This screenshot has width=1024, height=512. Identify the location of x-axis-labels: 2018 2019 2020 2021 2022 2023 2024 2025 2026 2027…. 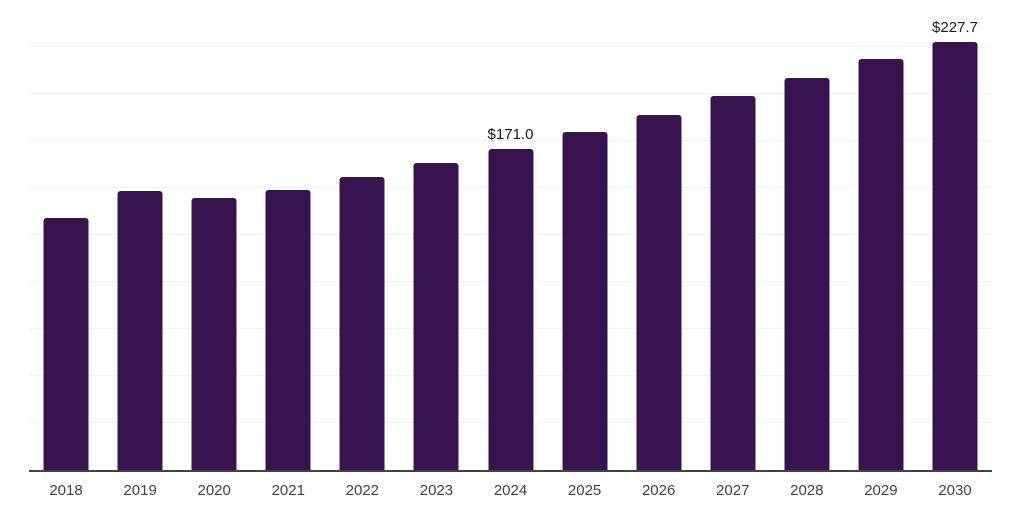
(510, 490).